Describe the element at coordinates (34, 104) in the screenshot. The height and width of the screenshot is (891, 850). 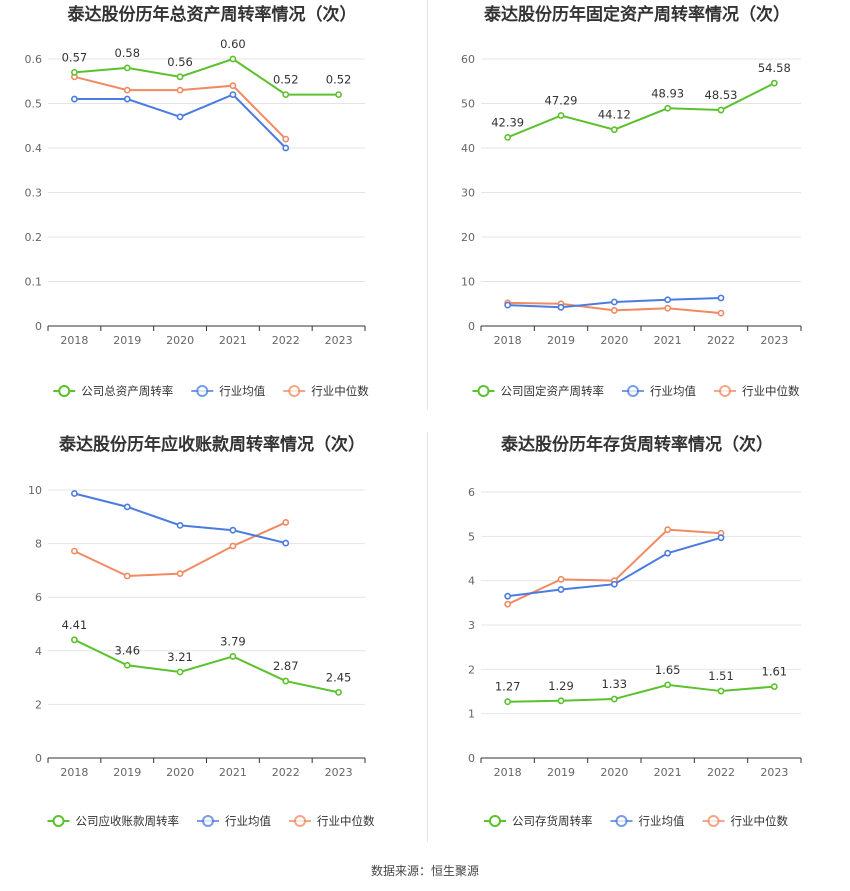
I see `y-tick-label: 0.5` at that location.